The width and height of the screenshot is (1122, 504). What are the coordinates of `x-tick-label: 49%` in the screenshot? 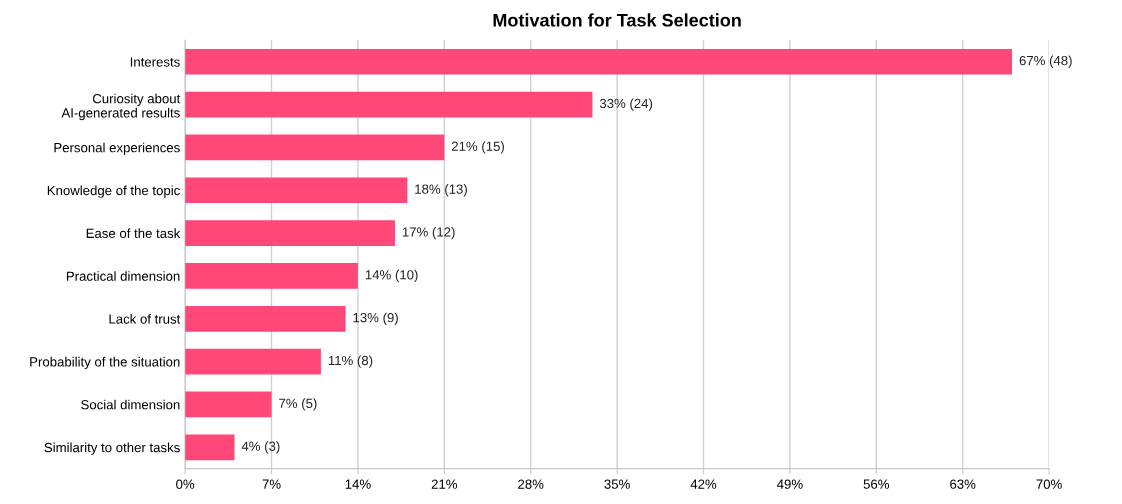 It's located at (789, 484).